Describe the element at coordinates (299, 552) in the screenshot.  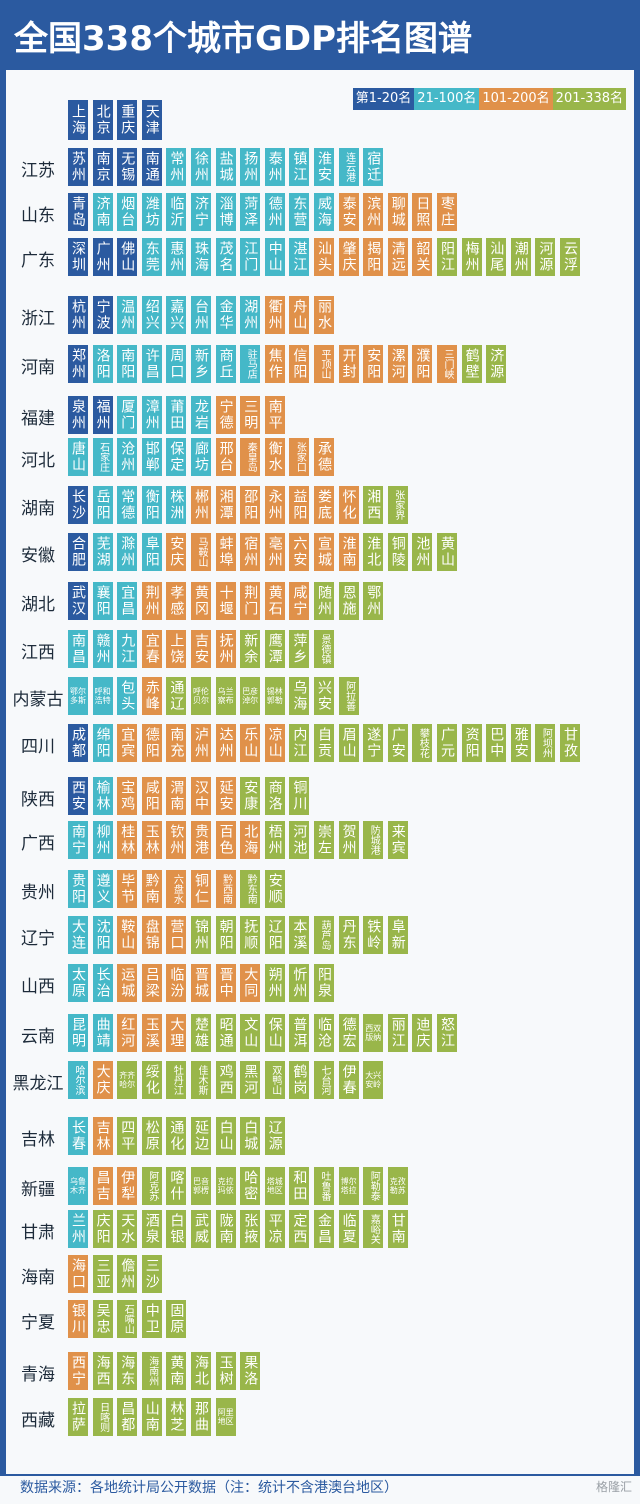
I see `city-cell: 六安` at that location.